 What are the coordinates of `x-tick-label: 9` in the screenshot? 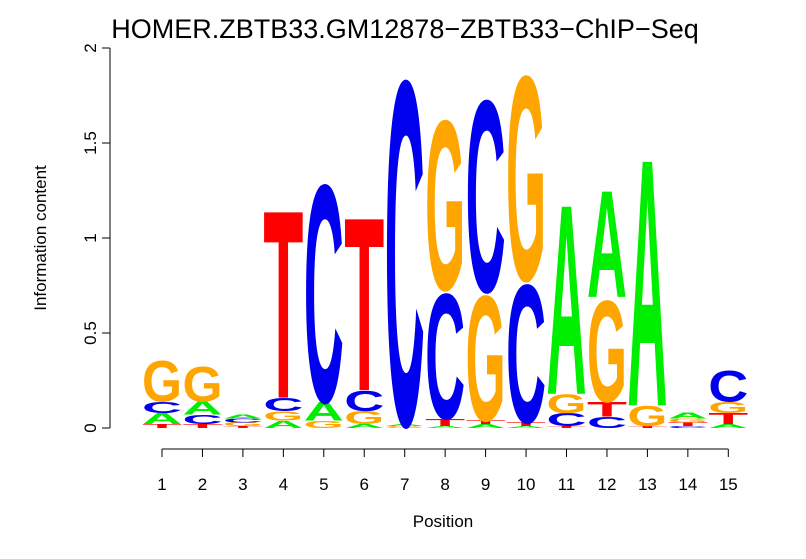 It's located at (485, 484).